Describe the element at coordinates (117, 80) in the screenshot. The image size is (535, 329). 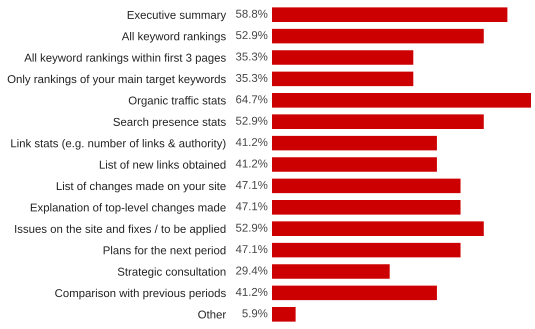
I see `y-tick-label: Only rankings of your main target keywords` at that location.